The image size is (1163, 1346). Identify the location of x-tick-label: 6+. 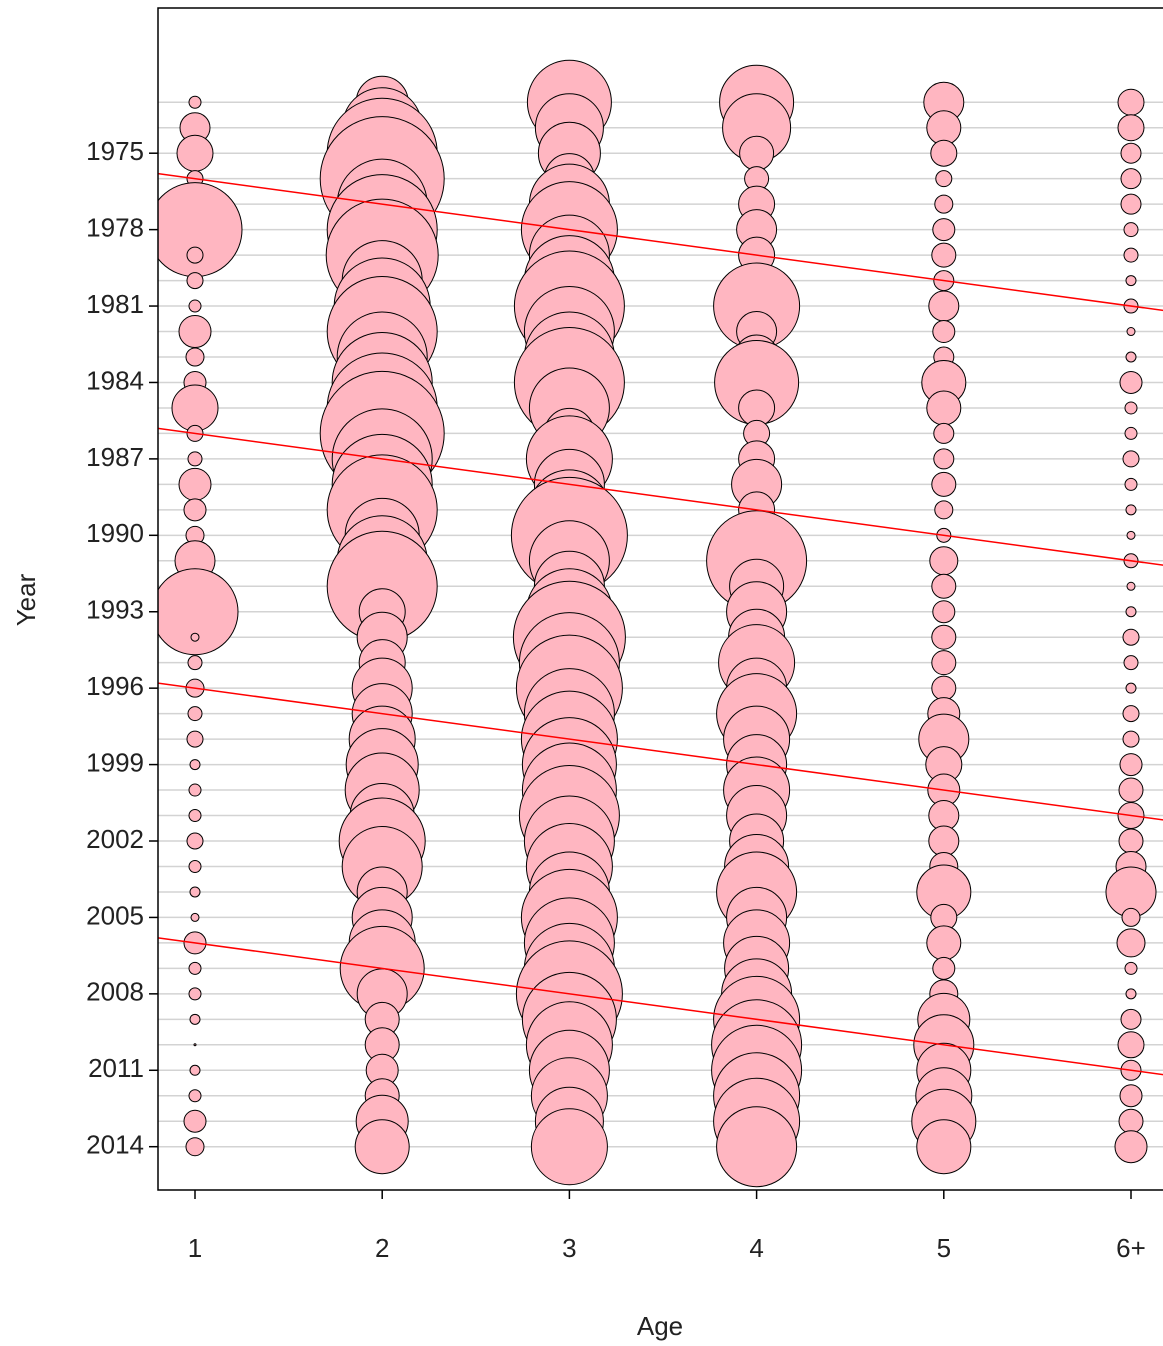
(1131, 1248).